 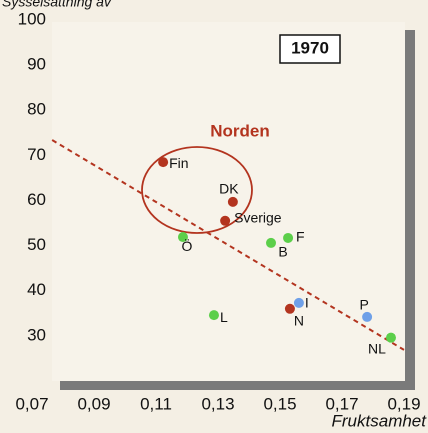 I want to click on x-axis-label: Fruktsamhet, so click(x=380, y=420).